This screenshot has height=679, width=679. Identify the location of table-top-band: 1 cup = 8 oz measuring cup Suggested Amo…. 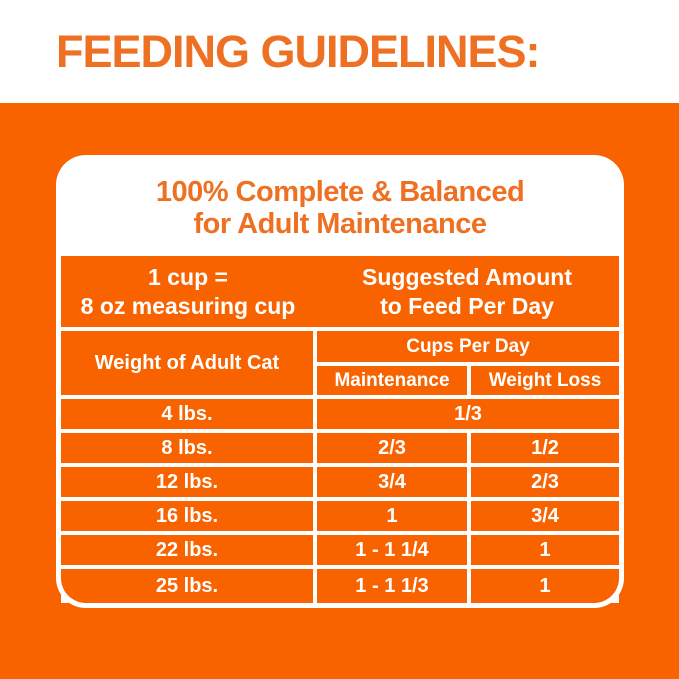
(340, 291).